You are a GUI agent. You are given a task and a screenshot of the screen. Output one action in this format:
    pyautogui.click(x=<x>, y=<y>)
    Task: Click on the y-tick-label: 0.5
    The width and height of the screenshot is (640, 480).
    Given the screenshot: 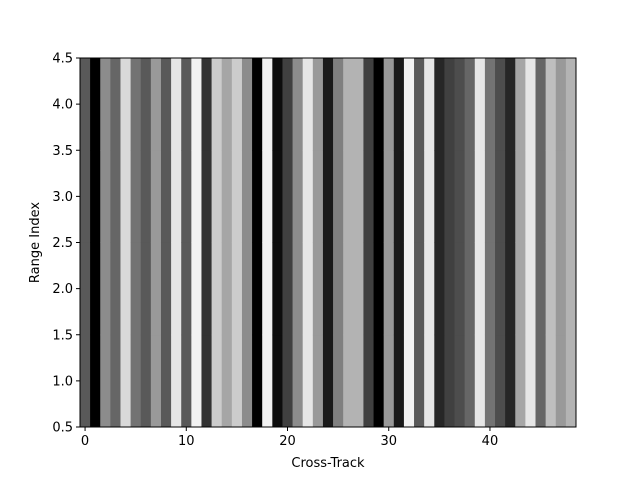 What is the action you would take?
    pyautogui.click(x=62, y=428)
    